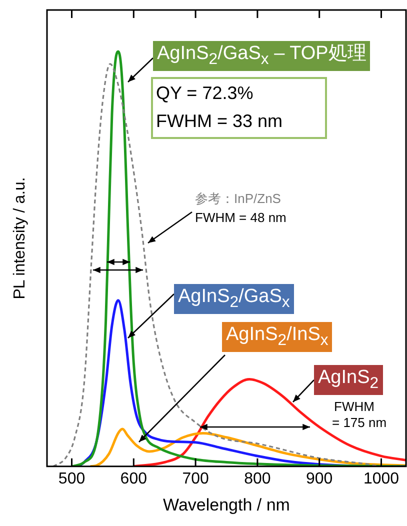 The height and width of the screenshot is (526, 407). What do you see at coordinates (205, 93) in the screenshot?
I see `annotation: QY = 72.3%` at bounding box center [205, 93].